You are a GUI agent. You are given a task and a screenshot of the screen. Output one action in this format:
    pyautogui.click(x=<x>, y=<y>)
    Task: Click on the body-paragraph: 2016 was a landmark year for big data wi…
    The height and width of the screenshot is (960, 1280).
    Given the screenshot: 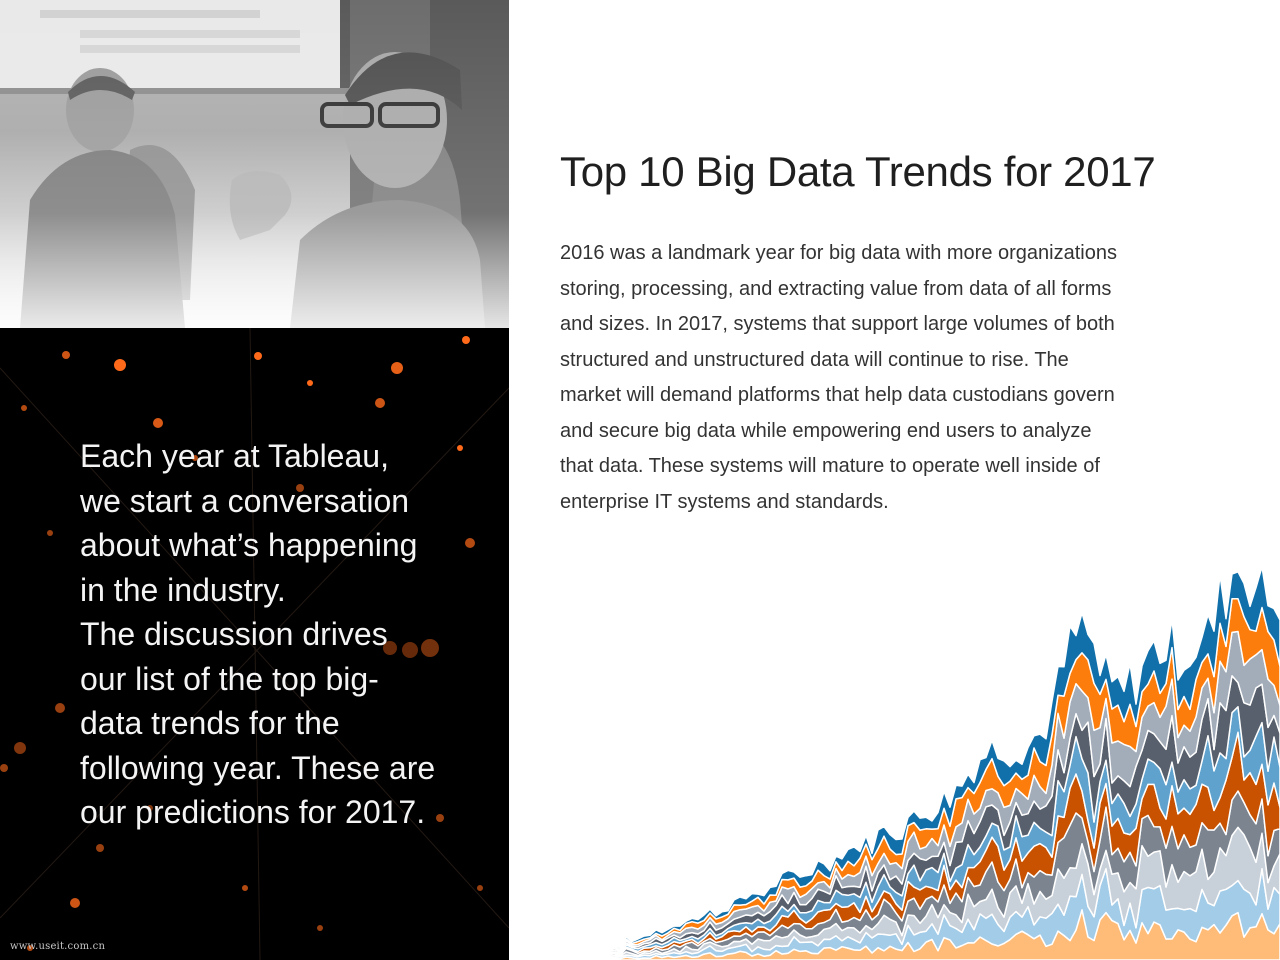 What is the action you would take?
    pyautogui.click(x=880, y=378)
    